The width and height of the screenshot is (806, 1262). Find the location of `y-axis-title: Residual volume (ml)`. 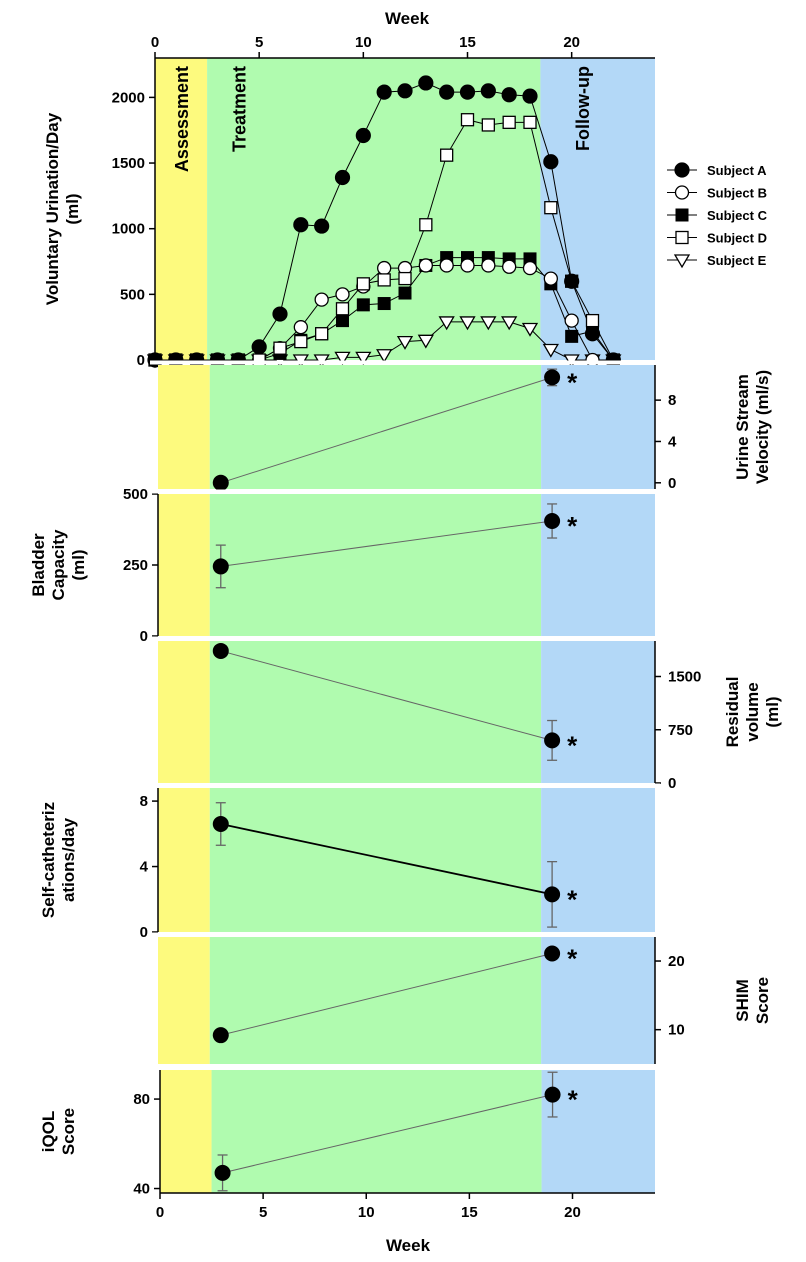

y-axis-title: Residual volume (ml) is located at coordinates (752, 712).